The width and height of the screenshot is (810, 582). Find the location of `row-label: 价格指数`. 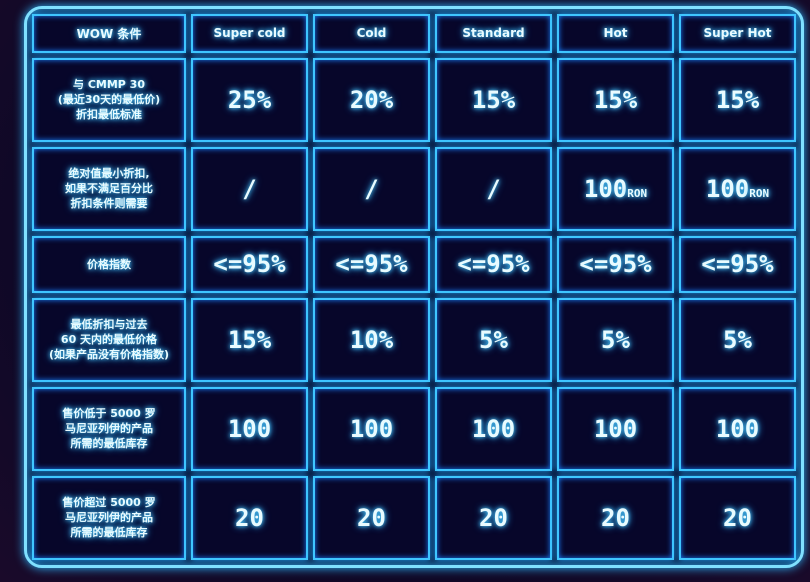

row-label: 价格指数 is located at coordinates (109, 264).